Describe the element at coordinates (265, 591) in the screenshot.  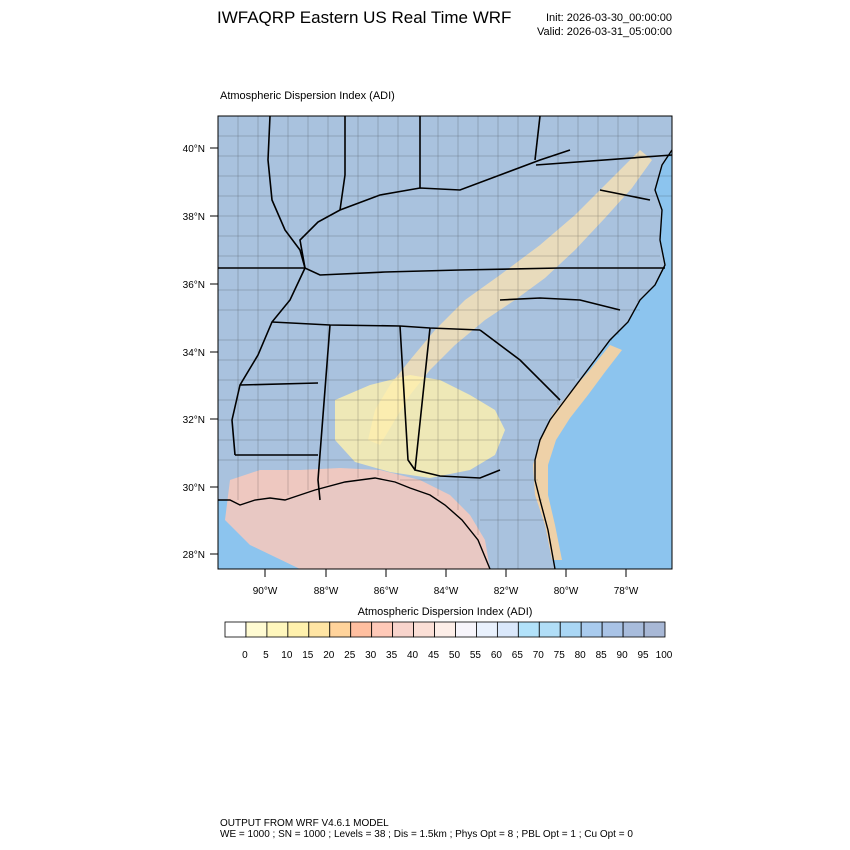
I see `lon-label: 90°W` at that location.